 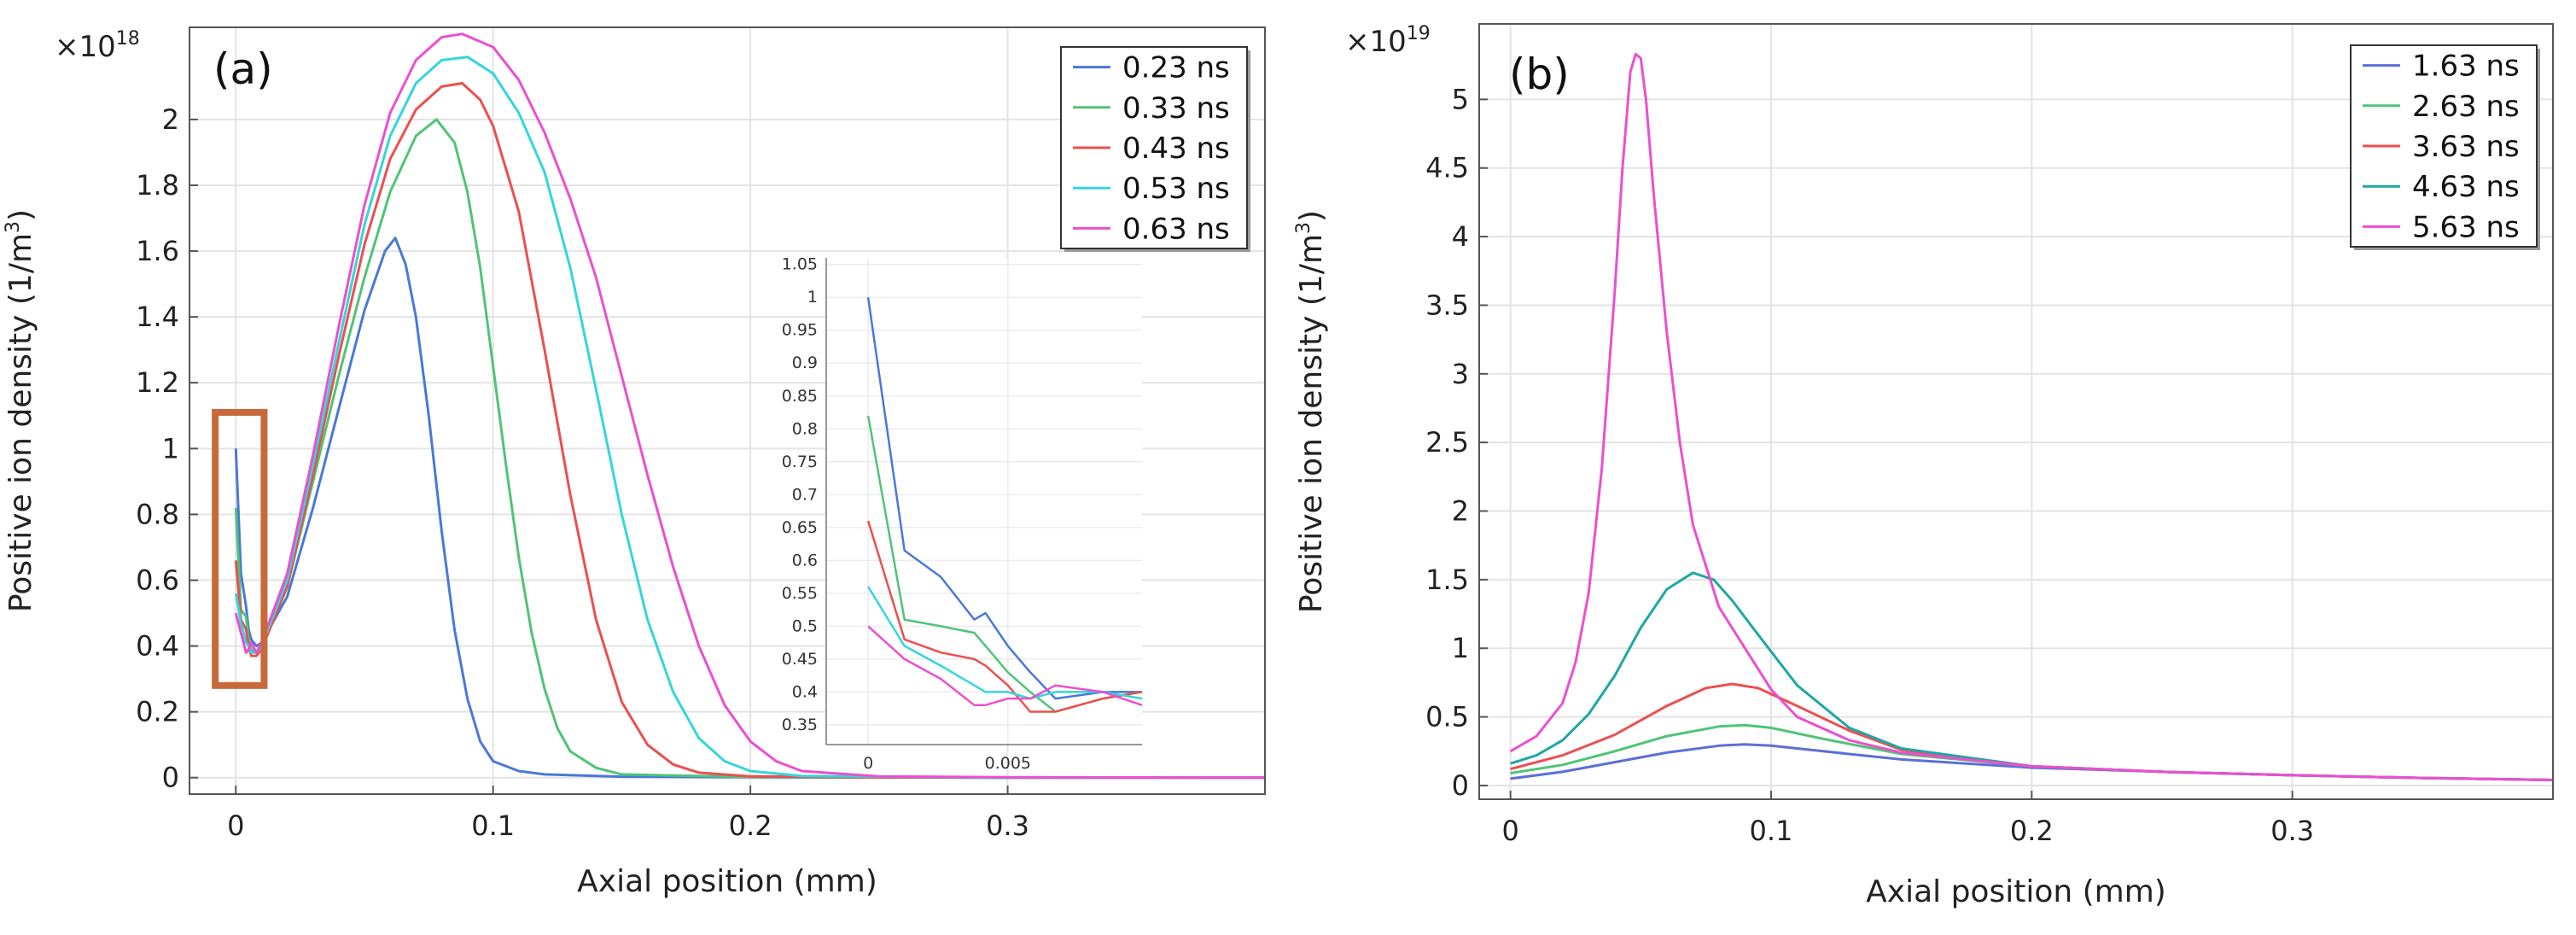 I want to click on inset-y-tick-label: 0.7, so click(x=805, y=494).